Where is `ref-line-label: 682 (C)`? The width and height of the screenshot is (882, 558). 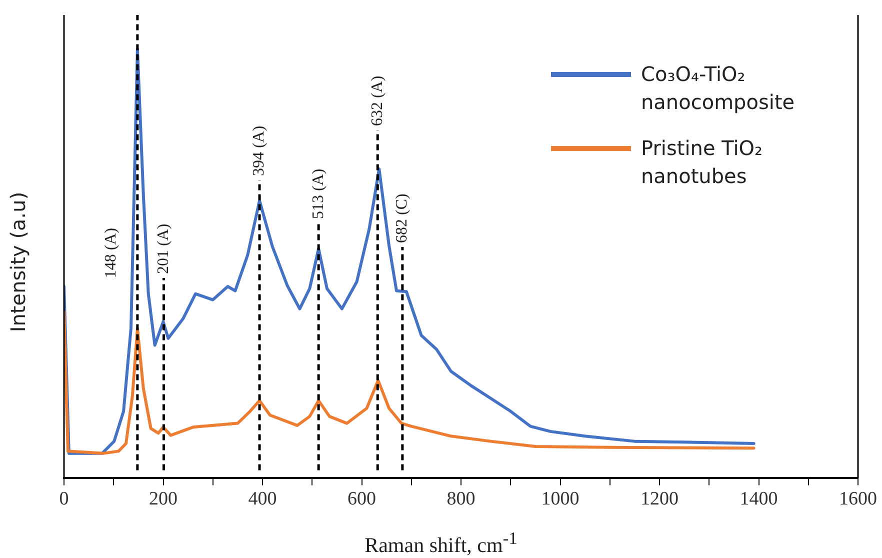
ref-line-label: 682 (C) is located at coordinates (402, 218).